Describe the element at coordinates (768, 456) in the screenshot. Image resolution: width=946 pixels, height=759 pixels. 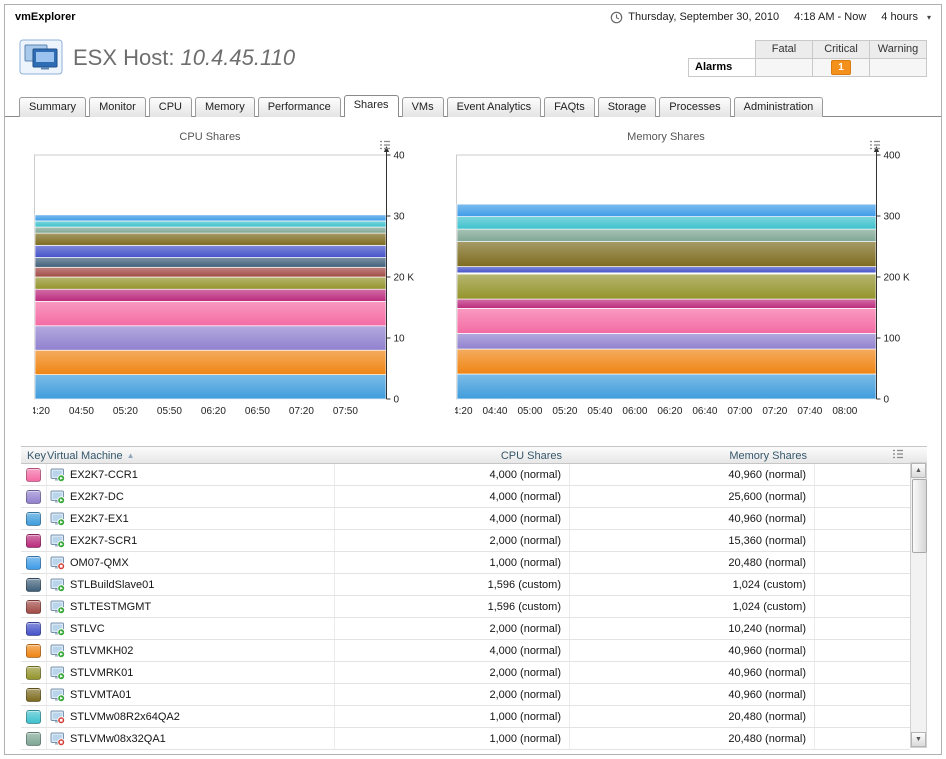
I see `col-header-memory-shares: Memory Shares` at that location.